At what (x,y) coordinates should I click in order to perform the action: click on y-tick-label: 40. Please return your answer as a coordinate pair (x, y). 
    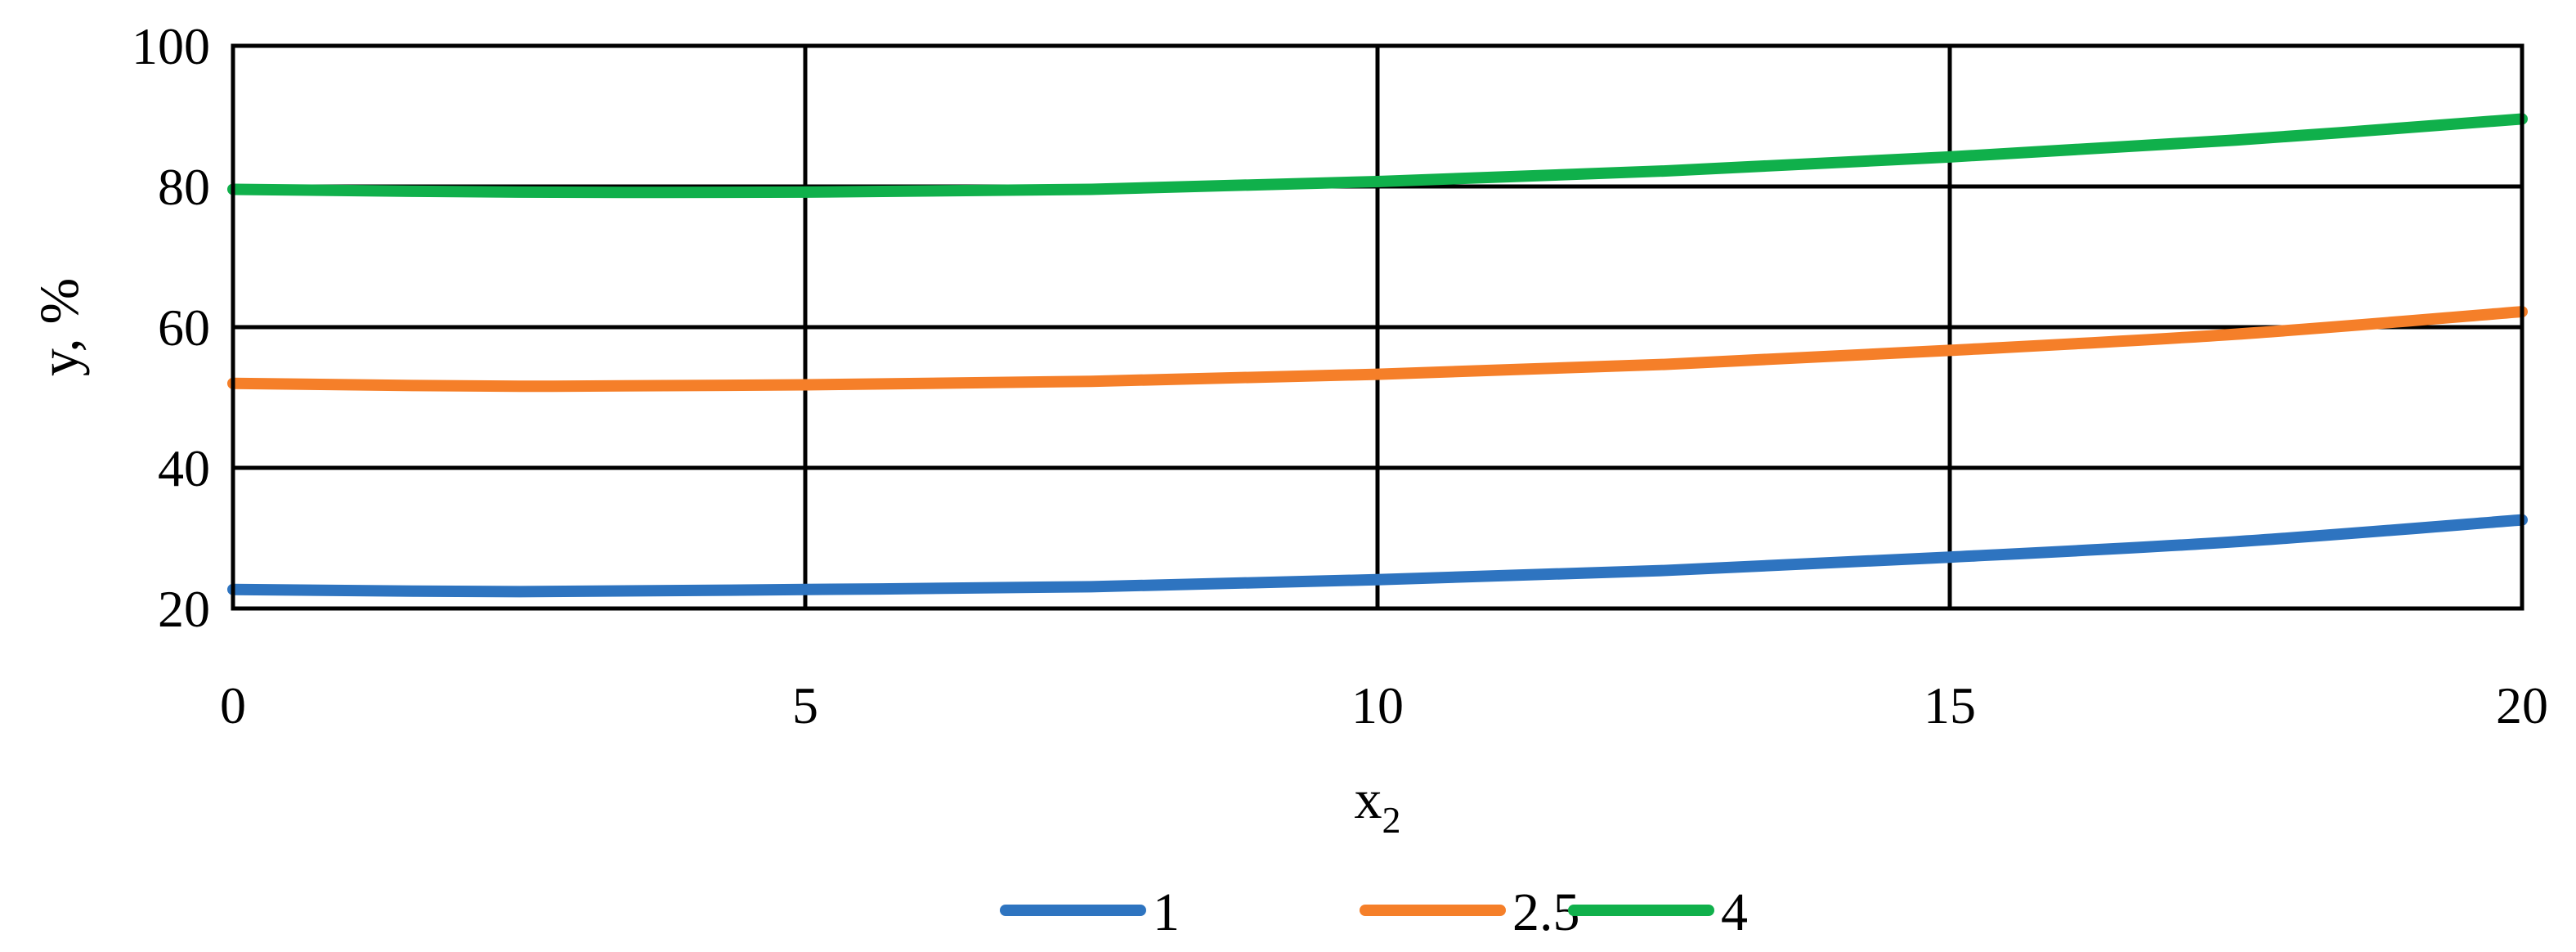
    Looking at the image, I should click on (184, 468).